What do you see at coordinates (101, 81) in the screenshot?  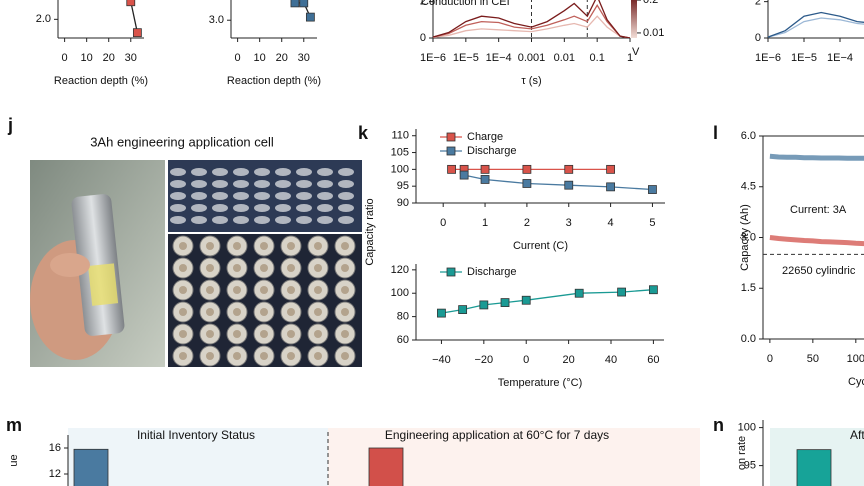 I see `x-axis-label: Reaction depth (%)` at bounding box center [101, 81].